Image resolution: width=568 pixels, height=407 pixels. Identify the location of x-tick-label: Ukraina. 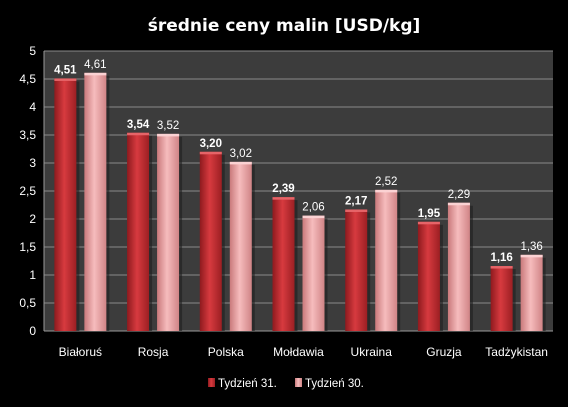
(372, 352).